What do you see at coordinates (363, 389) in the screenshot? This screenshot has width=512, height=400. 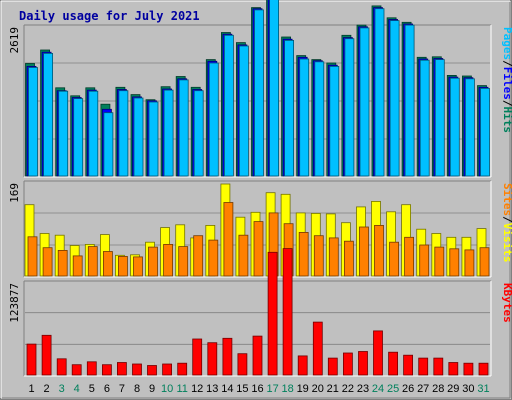 I see `x-tick-label: 23` at bounding box center [363, 389].